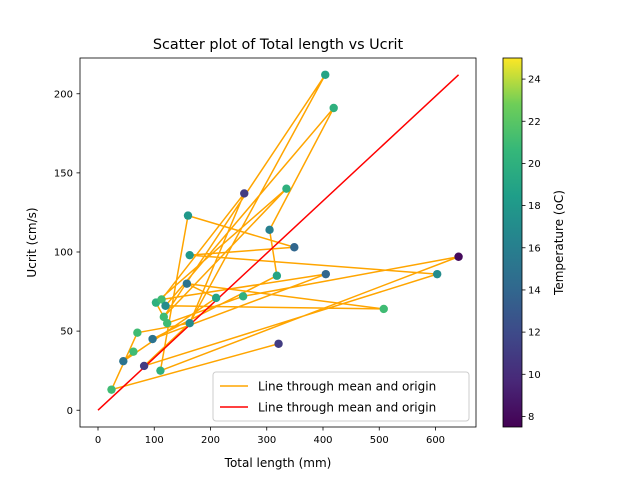 Image resolution: width=640 pixels, height=484 pixels. I want to click on x-tick-label: 200, so click(210, 440).